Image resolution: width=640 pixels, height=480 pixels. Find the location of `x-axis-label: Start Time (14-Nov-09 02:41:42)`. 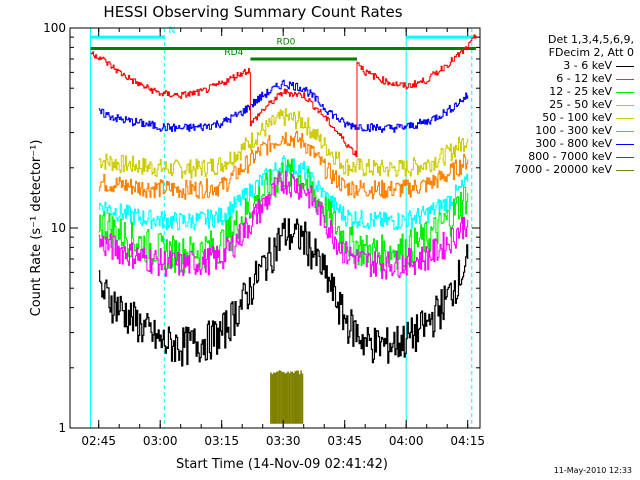

x-axis-label: Start Time (14-Nov-09 02:41:42) is located at coordinates (282, 464).